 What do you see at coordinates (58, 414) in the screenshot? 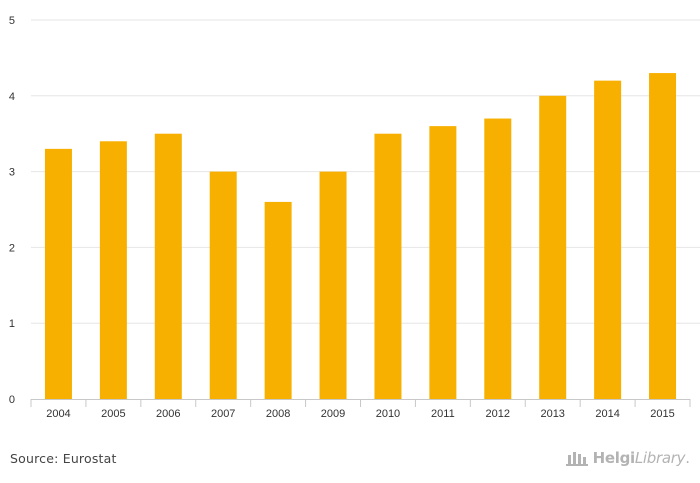
I see `x-tick-label-2004: 2004` at bounding box center [58, 414].